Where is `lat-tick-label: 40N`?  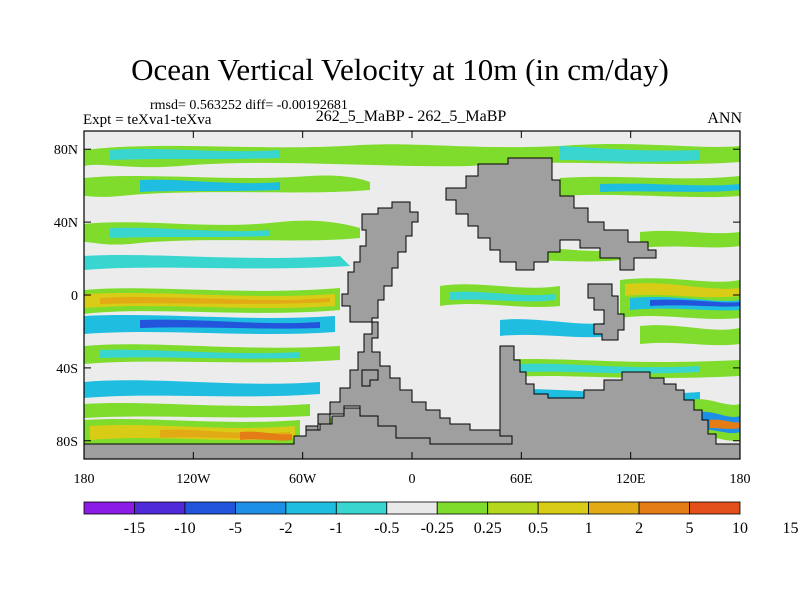
lat-tick-label: 40N is located at coordinates (66, 223).